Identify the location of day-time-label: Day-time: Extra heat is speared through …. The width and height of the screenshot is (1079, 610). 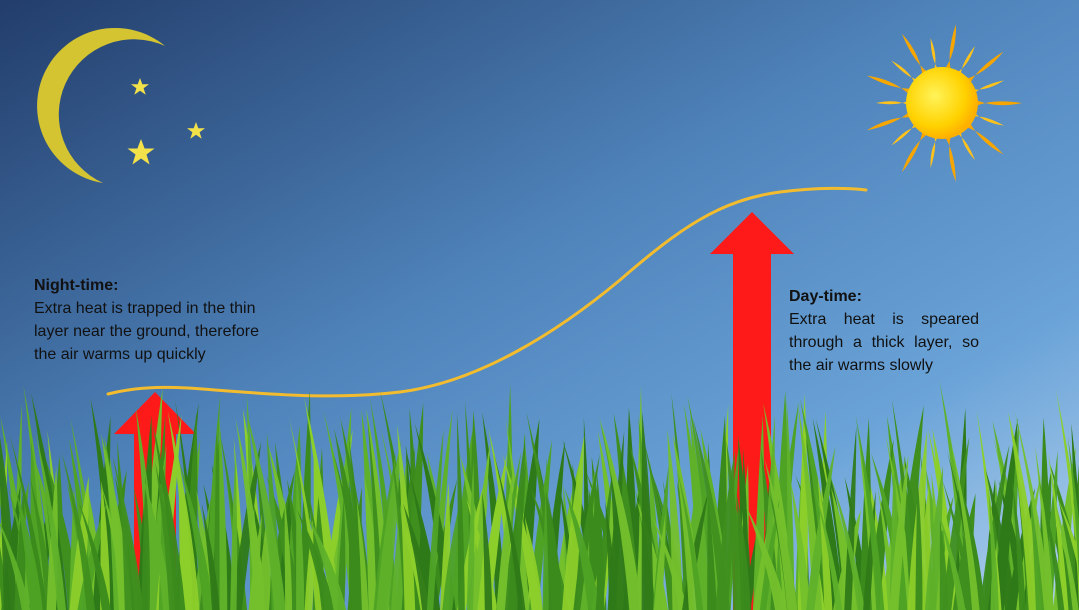
(884, 331).